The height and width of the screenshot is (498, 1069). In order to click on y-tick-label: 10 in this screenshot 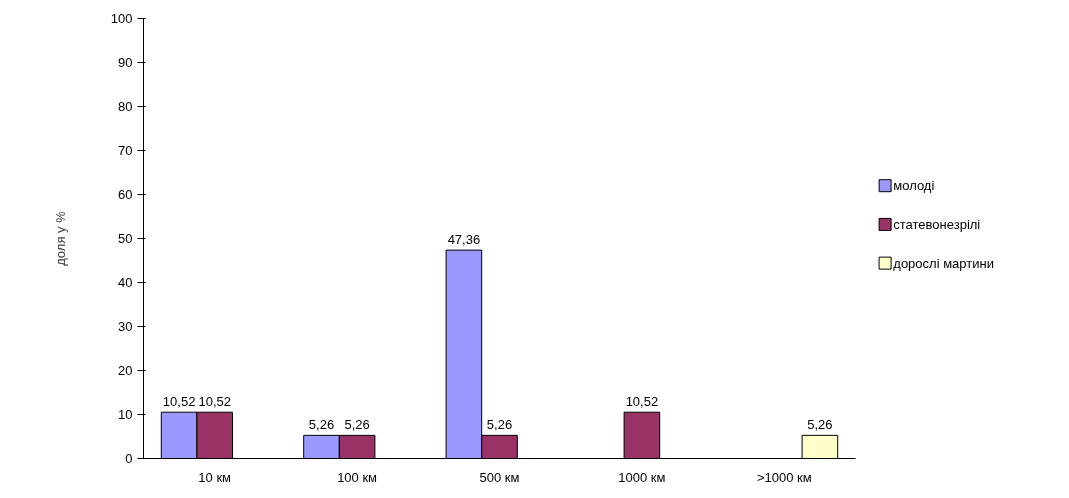, I will do `click(125, 414)`.